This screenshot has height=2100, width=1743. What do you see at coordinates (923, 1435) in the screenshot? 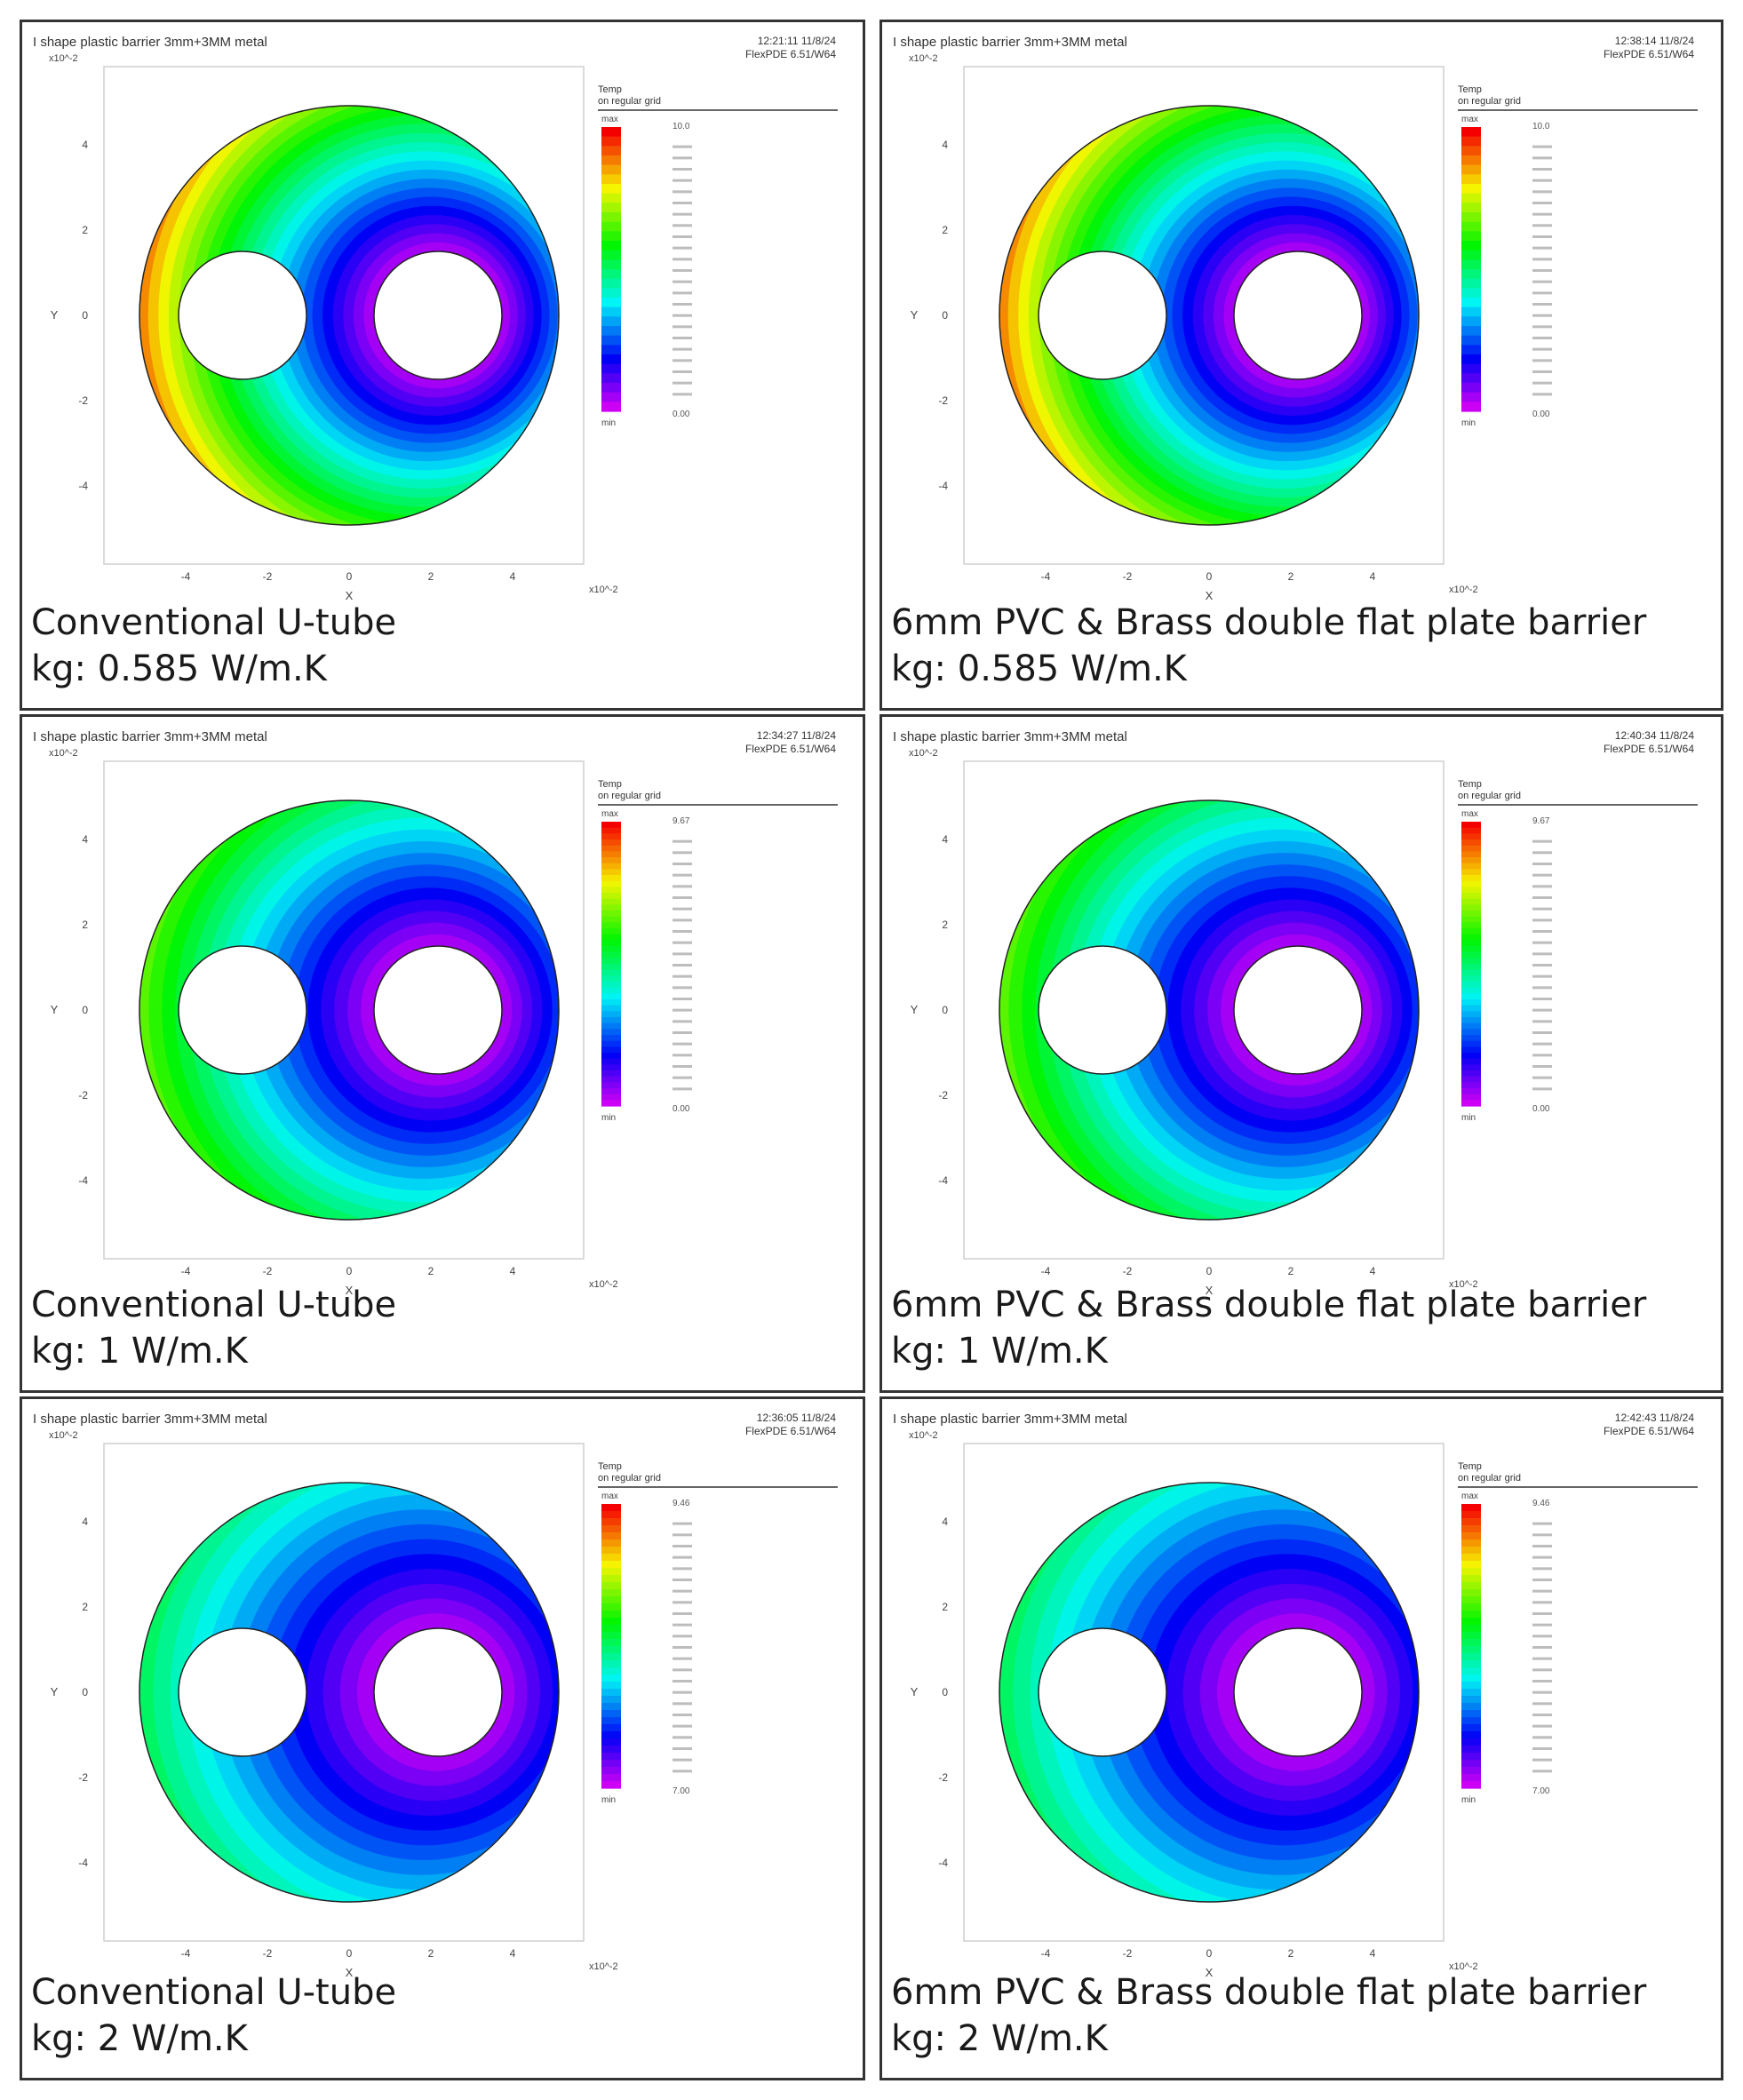
I see `y-scale-label: x10^-2` at bounding box center [923, 1435].